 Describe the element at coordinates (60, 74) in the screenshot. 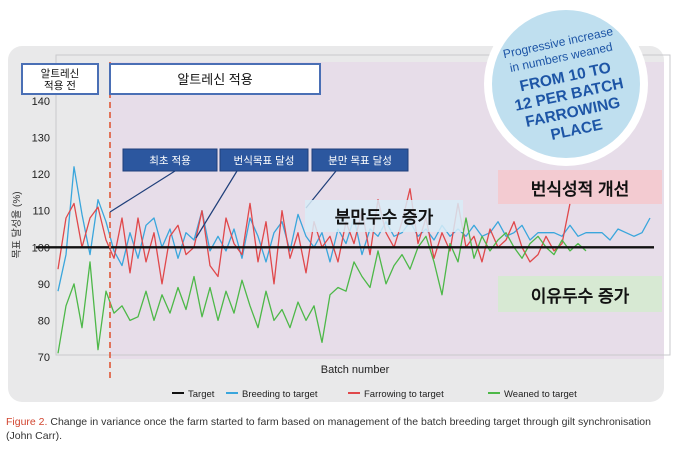

I see `before-box-label: 알트레신` at that location.